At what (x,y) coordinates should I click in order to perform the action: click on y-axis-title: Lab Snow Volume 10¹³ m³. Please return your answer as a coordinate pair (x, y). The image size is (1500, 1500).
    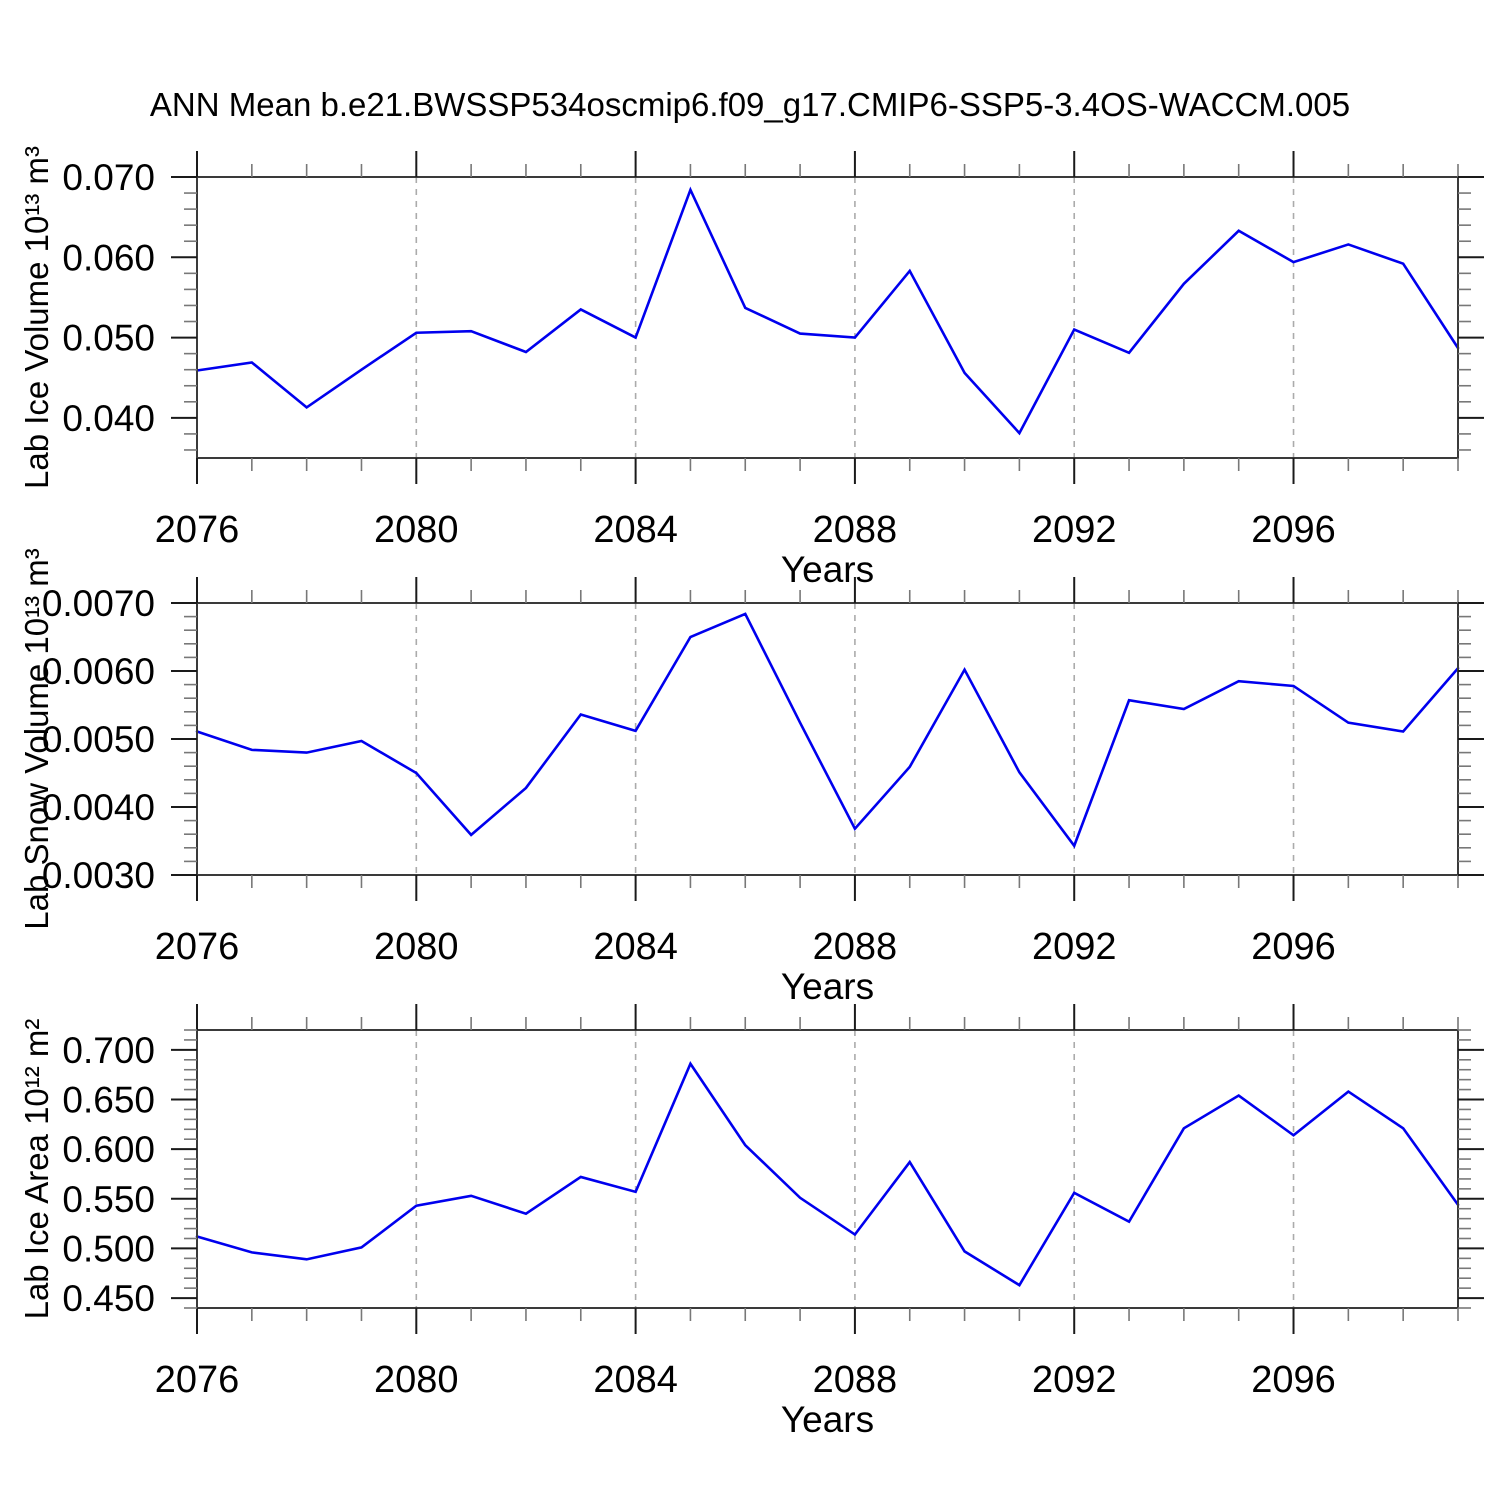
    Looking at the image, I should click on (36, 739).